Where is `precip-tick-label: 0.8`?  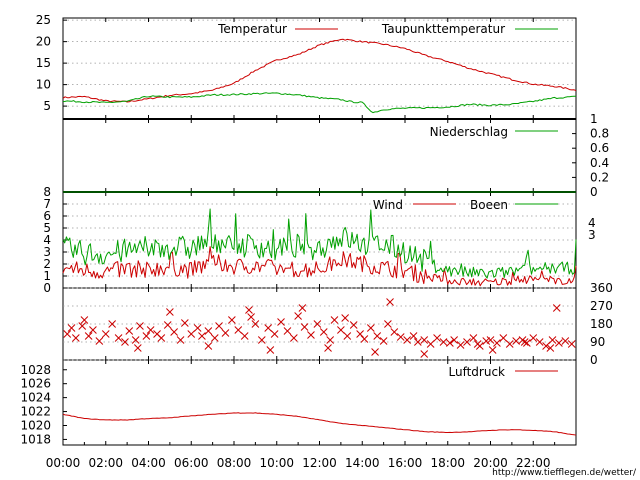 precip-tick-label: 0.8 is located at coordinates (599, 134).